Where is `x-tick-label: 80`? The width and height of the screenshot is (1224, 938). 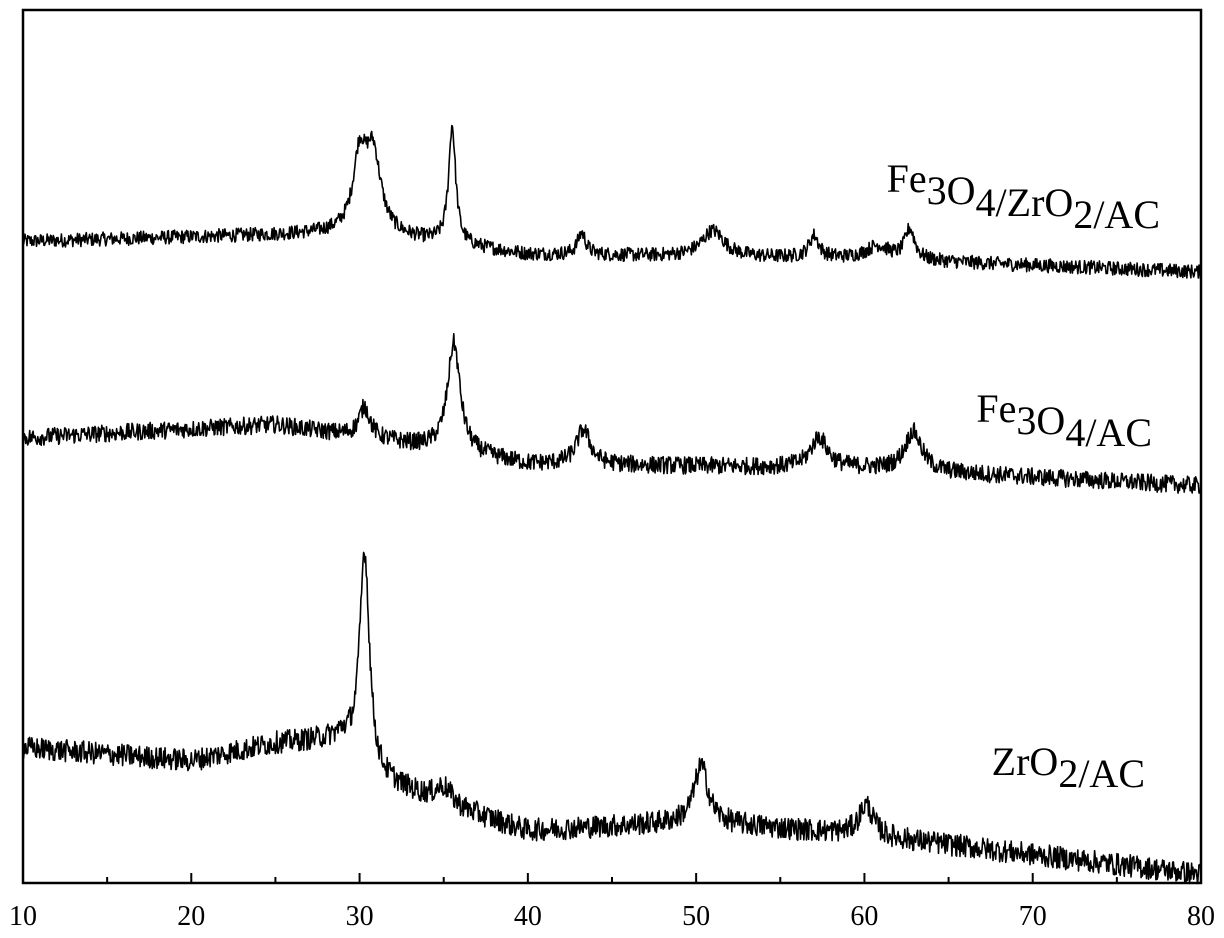 x-tick-label: 80 is located at coordinates (1201, 916).